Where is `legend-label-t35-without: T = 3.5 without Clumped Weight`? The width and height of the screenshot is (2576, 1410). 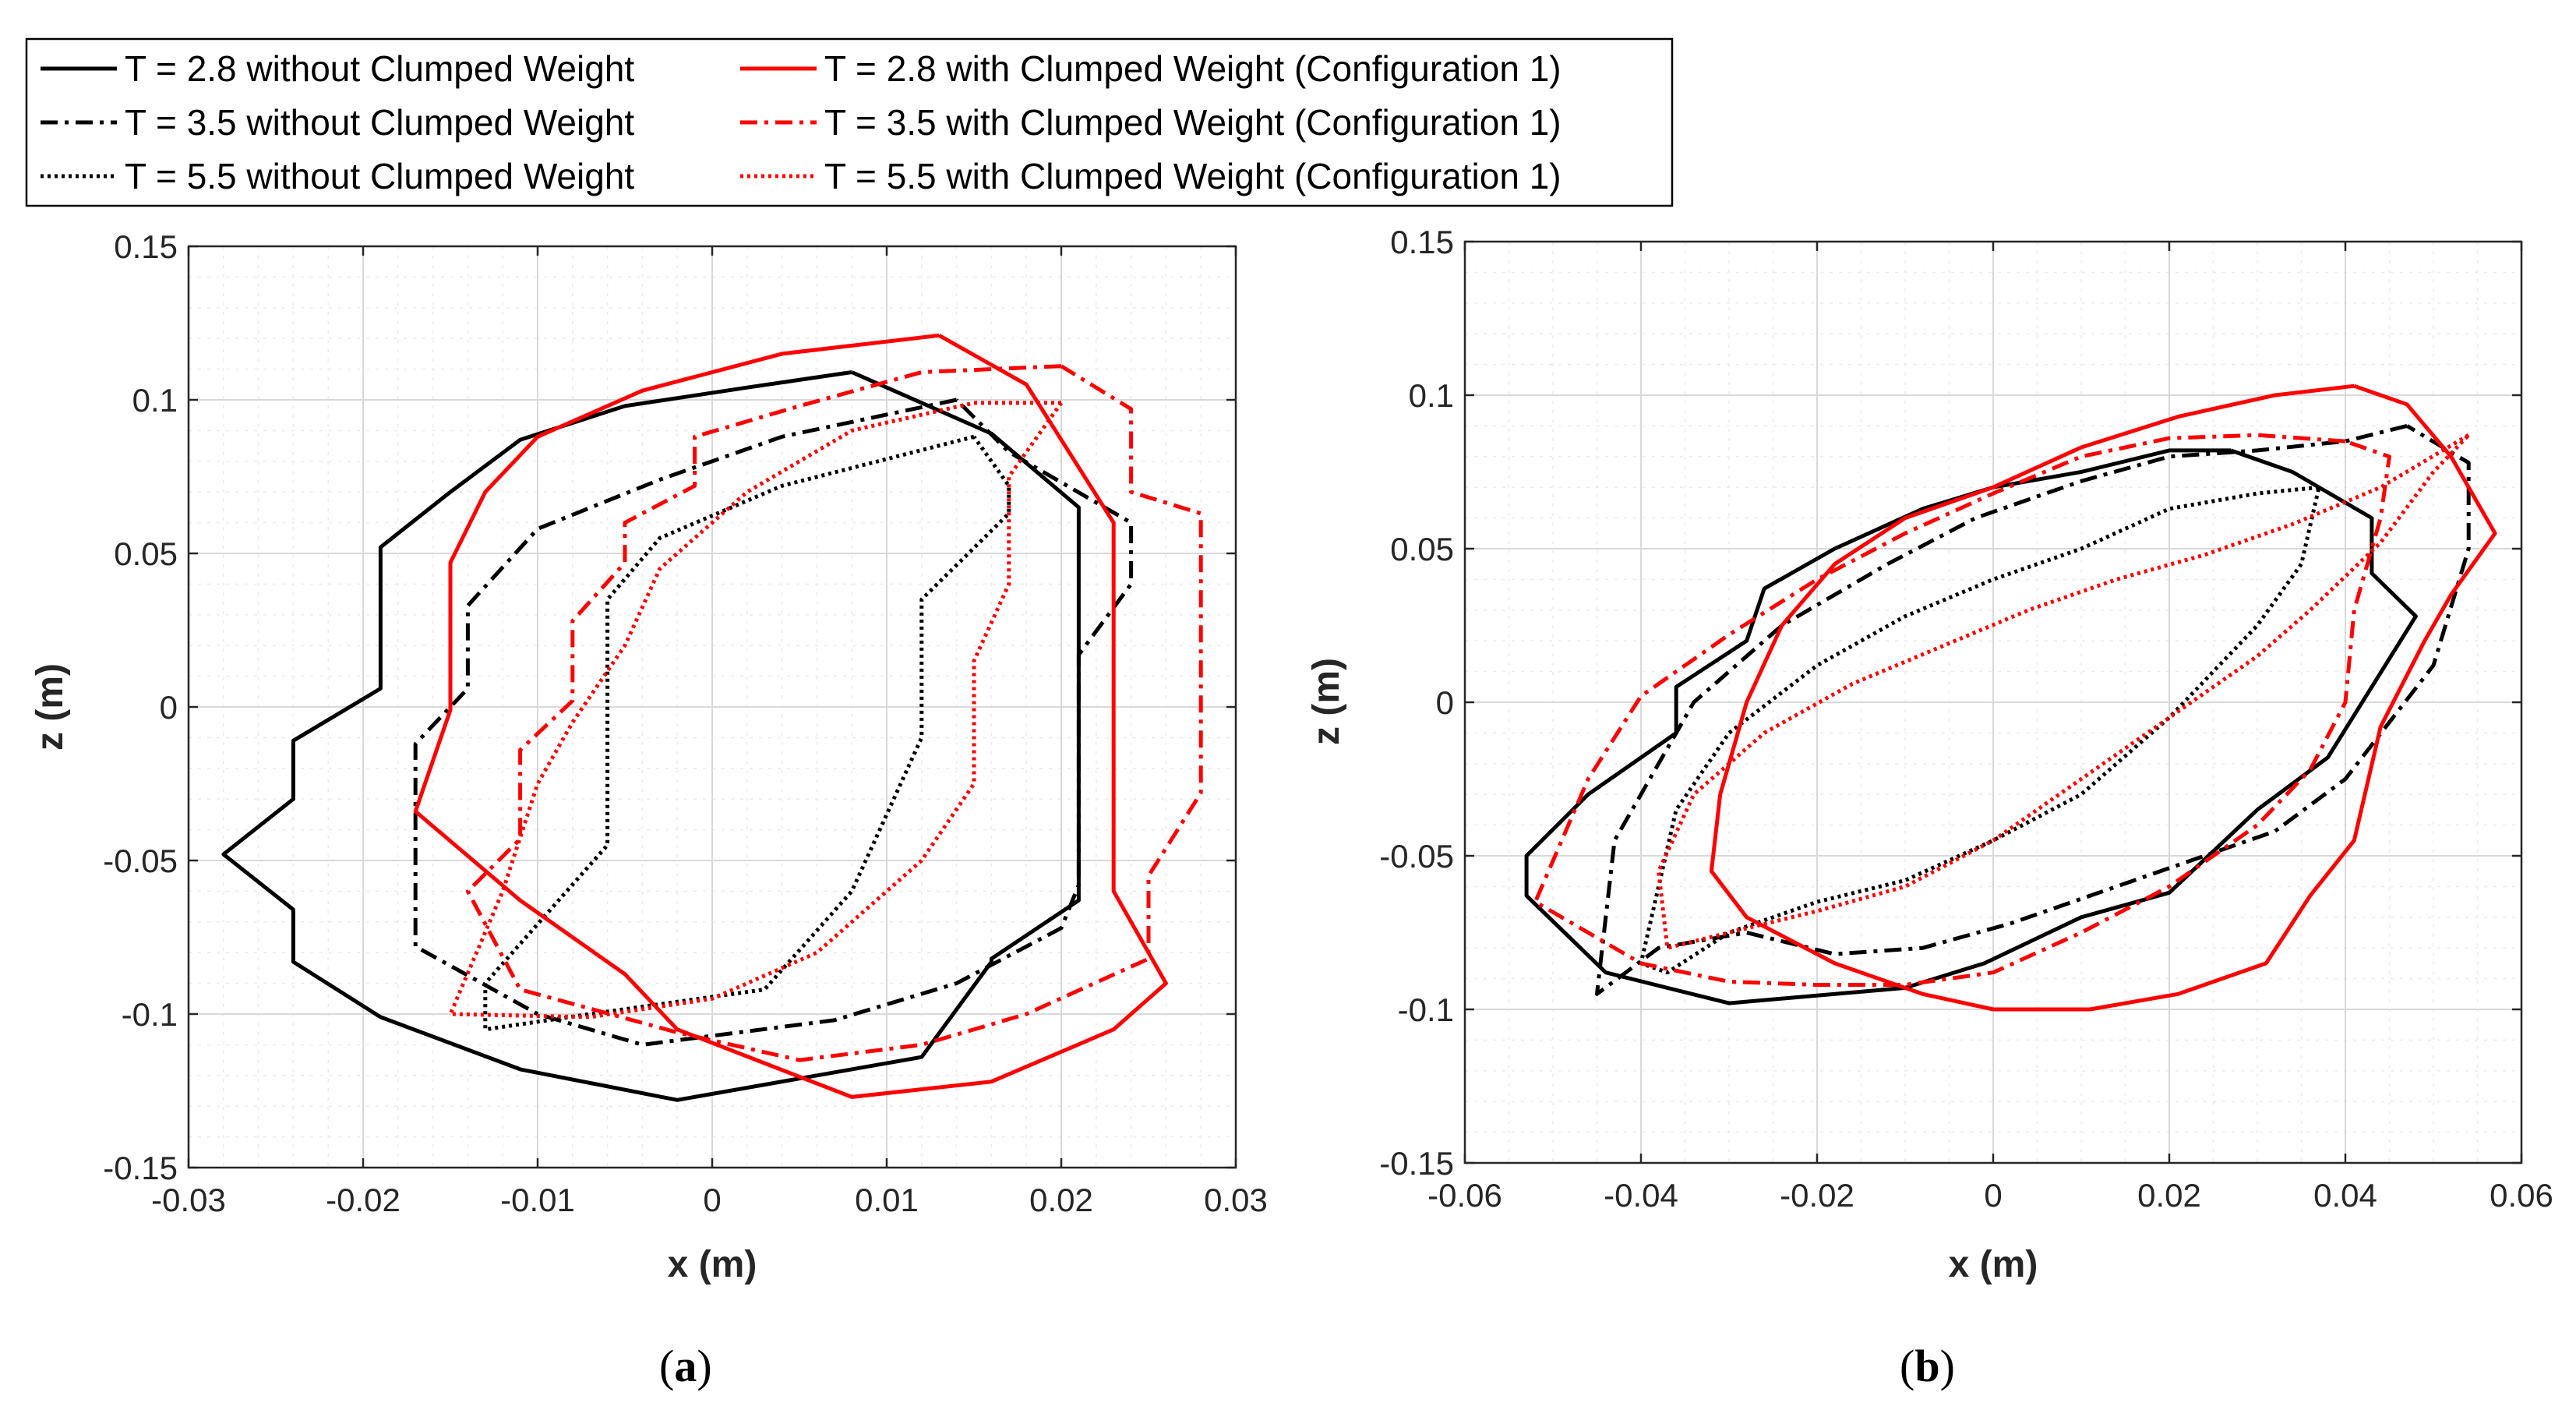 legend-label-t35-without: T = 3.5 without Clumped Weight is located at coordinates (379, 122).